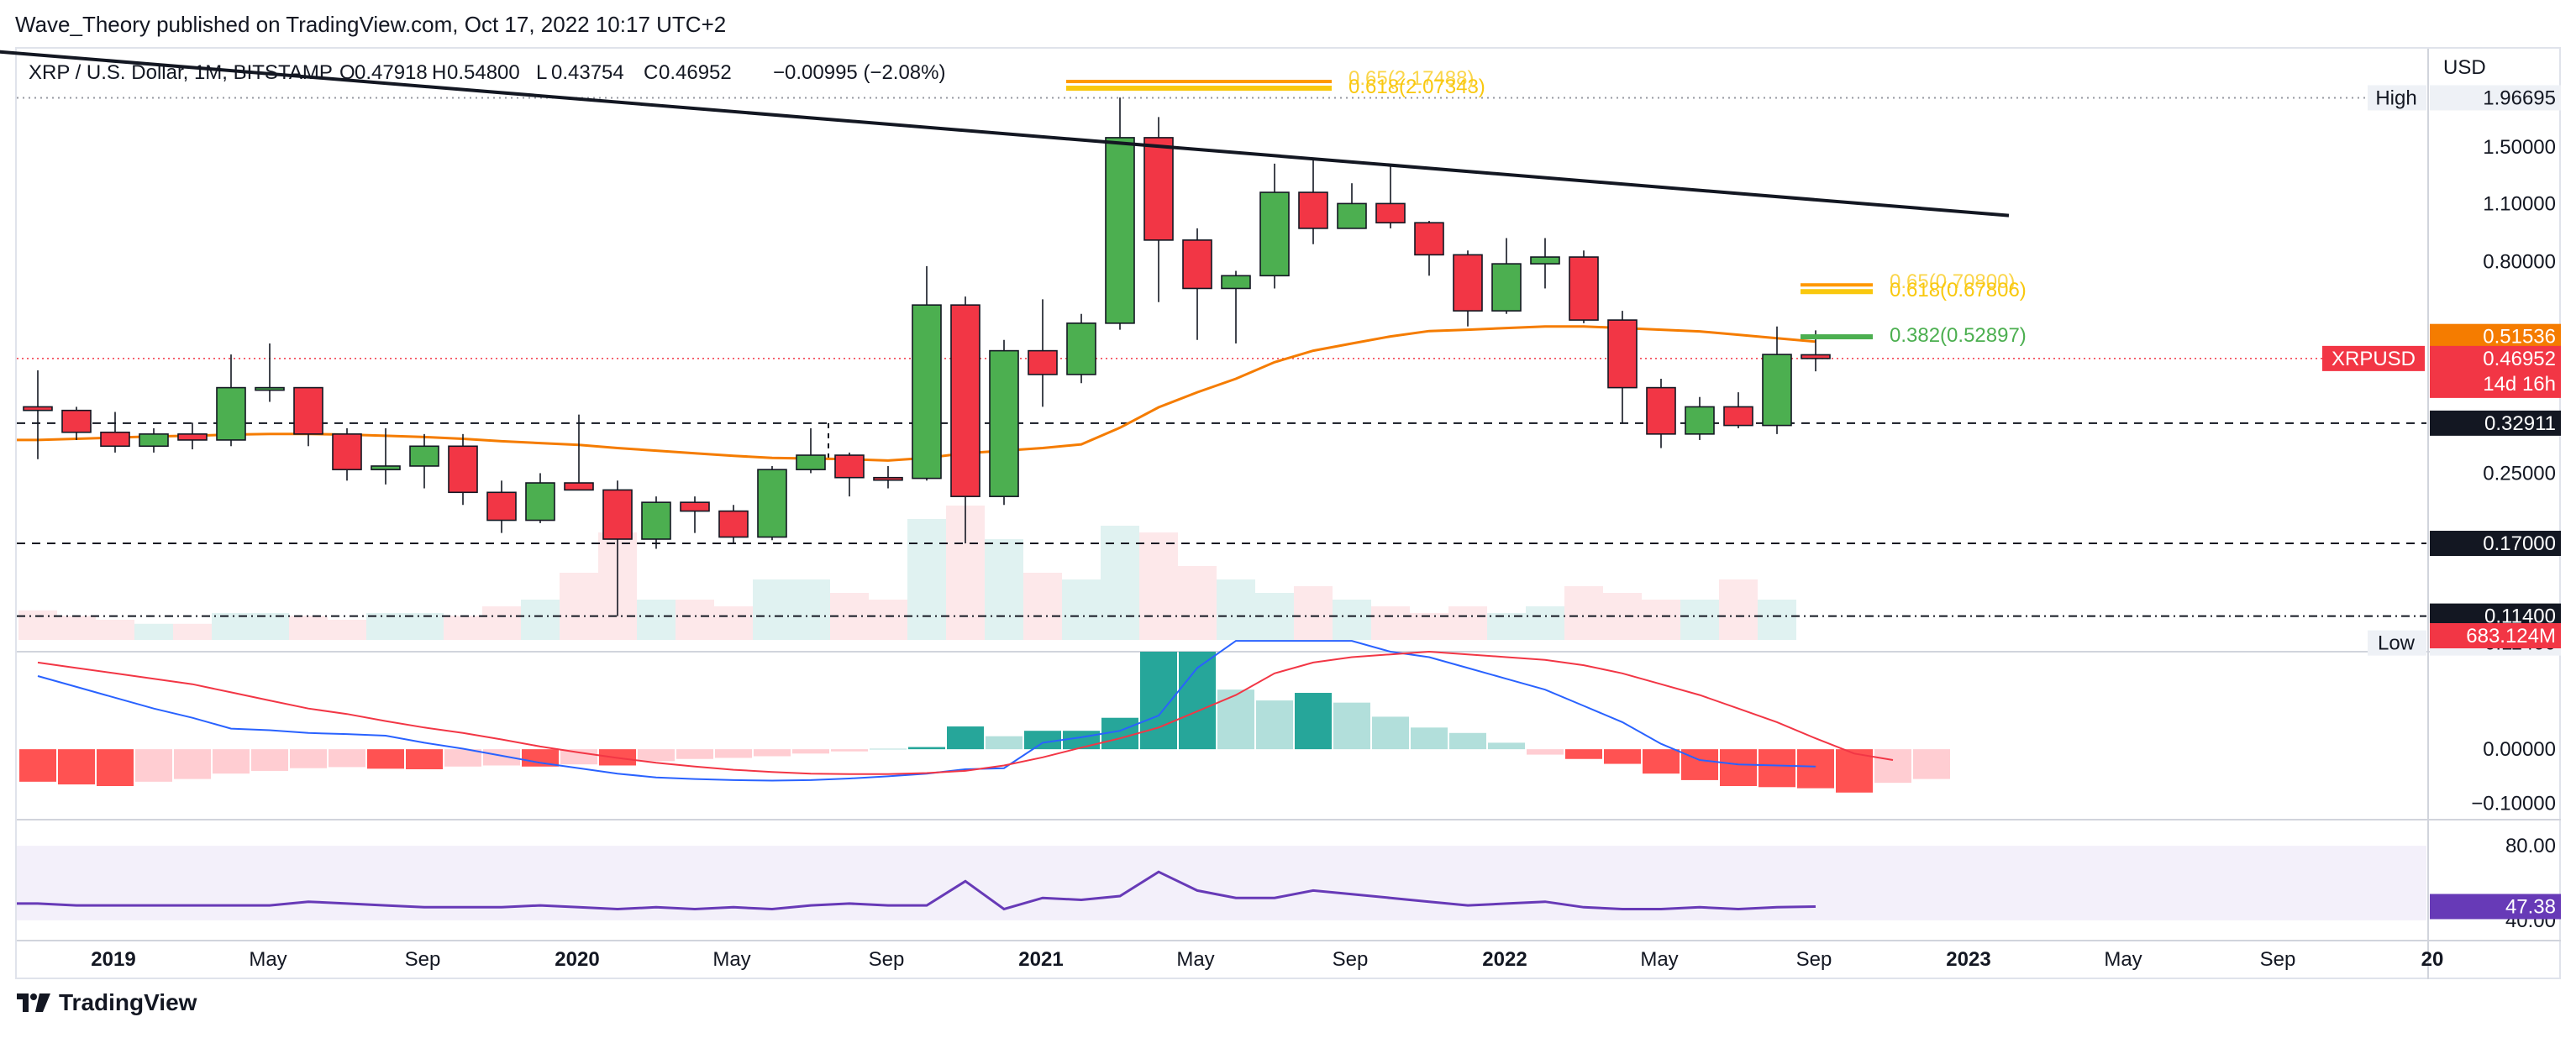  I want to click on macd-tick-label: 0.00000, so click(2519, 749).